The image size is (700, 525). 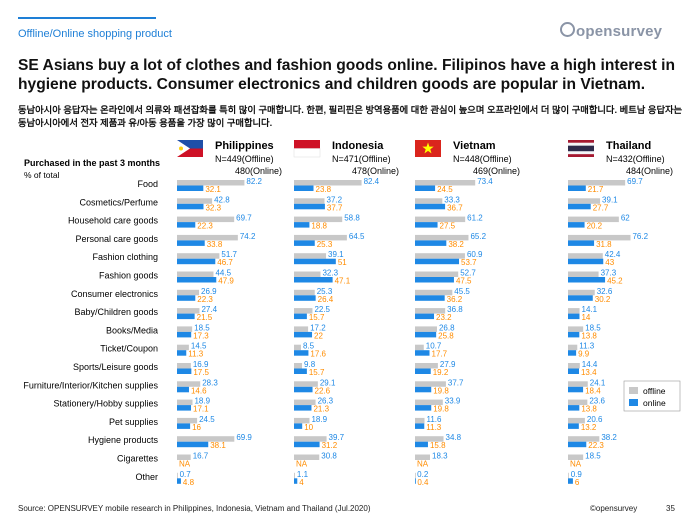 What do you see at coordinates (330, 445) in the screenshot?
I see `value-label-online: 31.2` at bounding box center [330, 445].